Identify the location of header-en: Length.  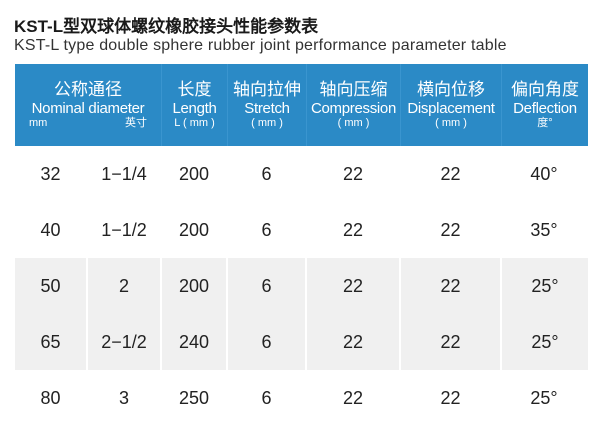
(194, 108).